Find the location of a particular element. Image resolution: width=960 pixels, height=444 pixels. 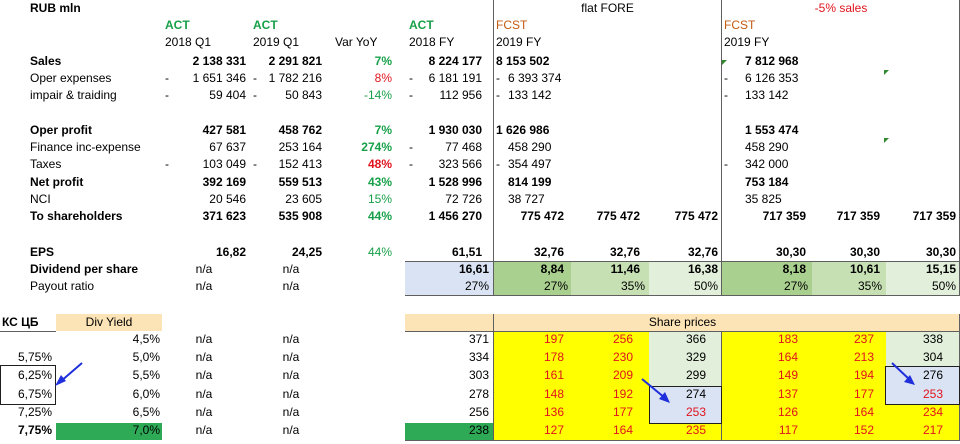

divider-price-left is located at coordinates (493, 377).